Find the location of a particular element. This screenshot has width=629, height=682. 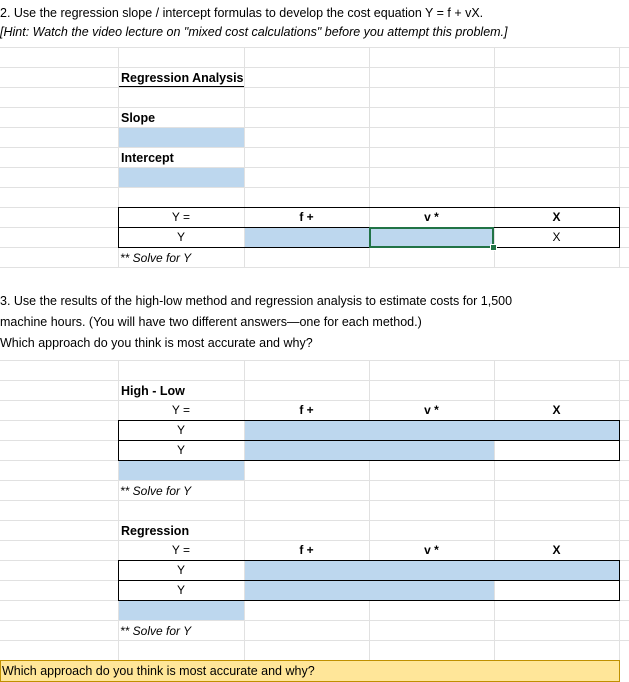

high-low-input-row2 is located at coordinates (369, 450).